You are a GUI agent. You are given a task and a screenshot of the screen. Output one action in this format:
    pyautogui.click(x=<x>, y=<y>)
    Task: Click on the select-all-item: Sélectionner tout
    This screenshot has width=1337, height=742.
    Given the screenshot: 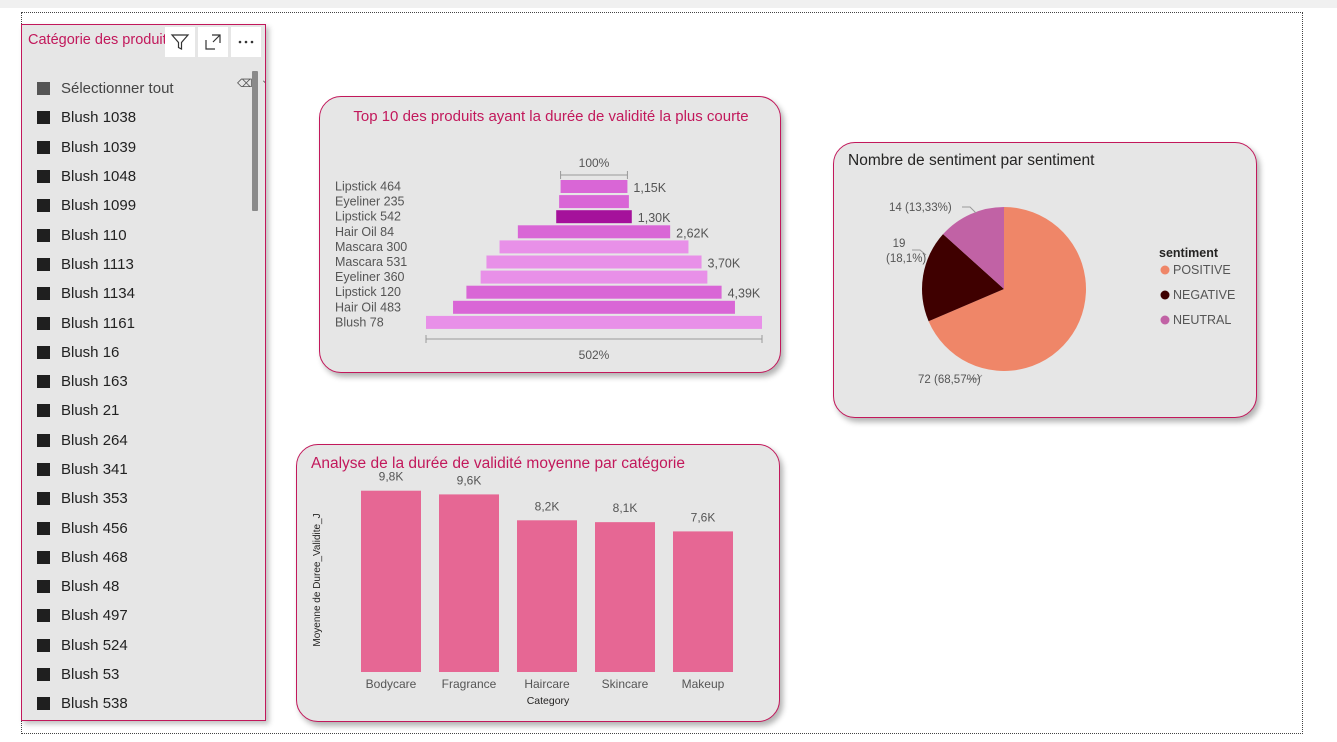 What is the action you would take?
    pyautogui.click(x=137, y=88)
    